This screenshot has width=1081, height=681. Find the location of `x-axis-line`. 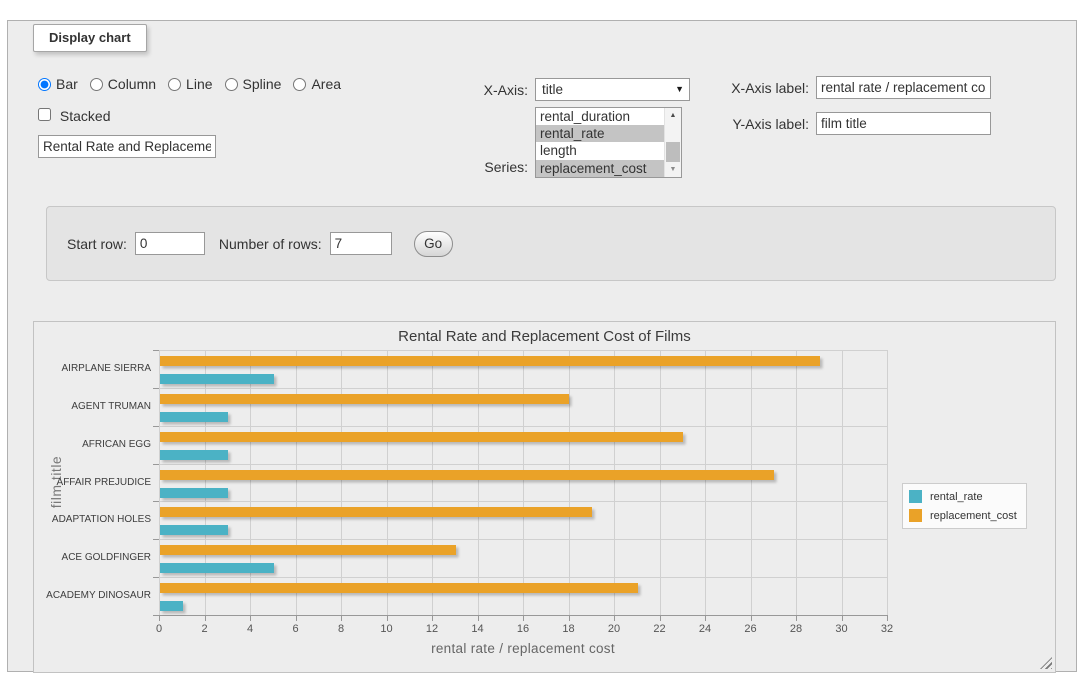

x-axis-line is located at coordinates (523, 615).